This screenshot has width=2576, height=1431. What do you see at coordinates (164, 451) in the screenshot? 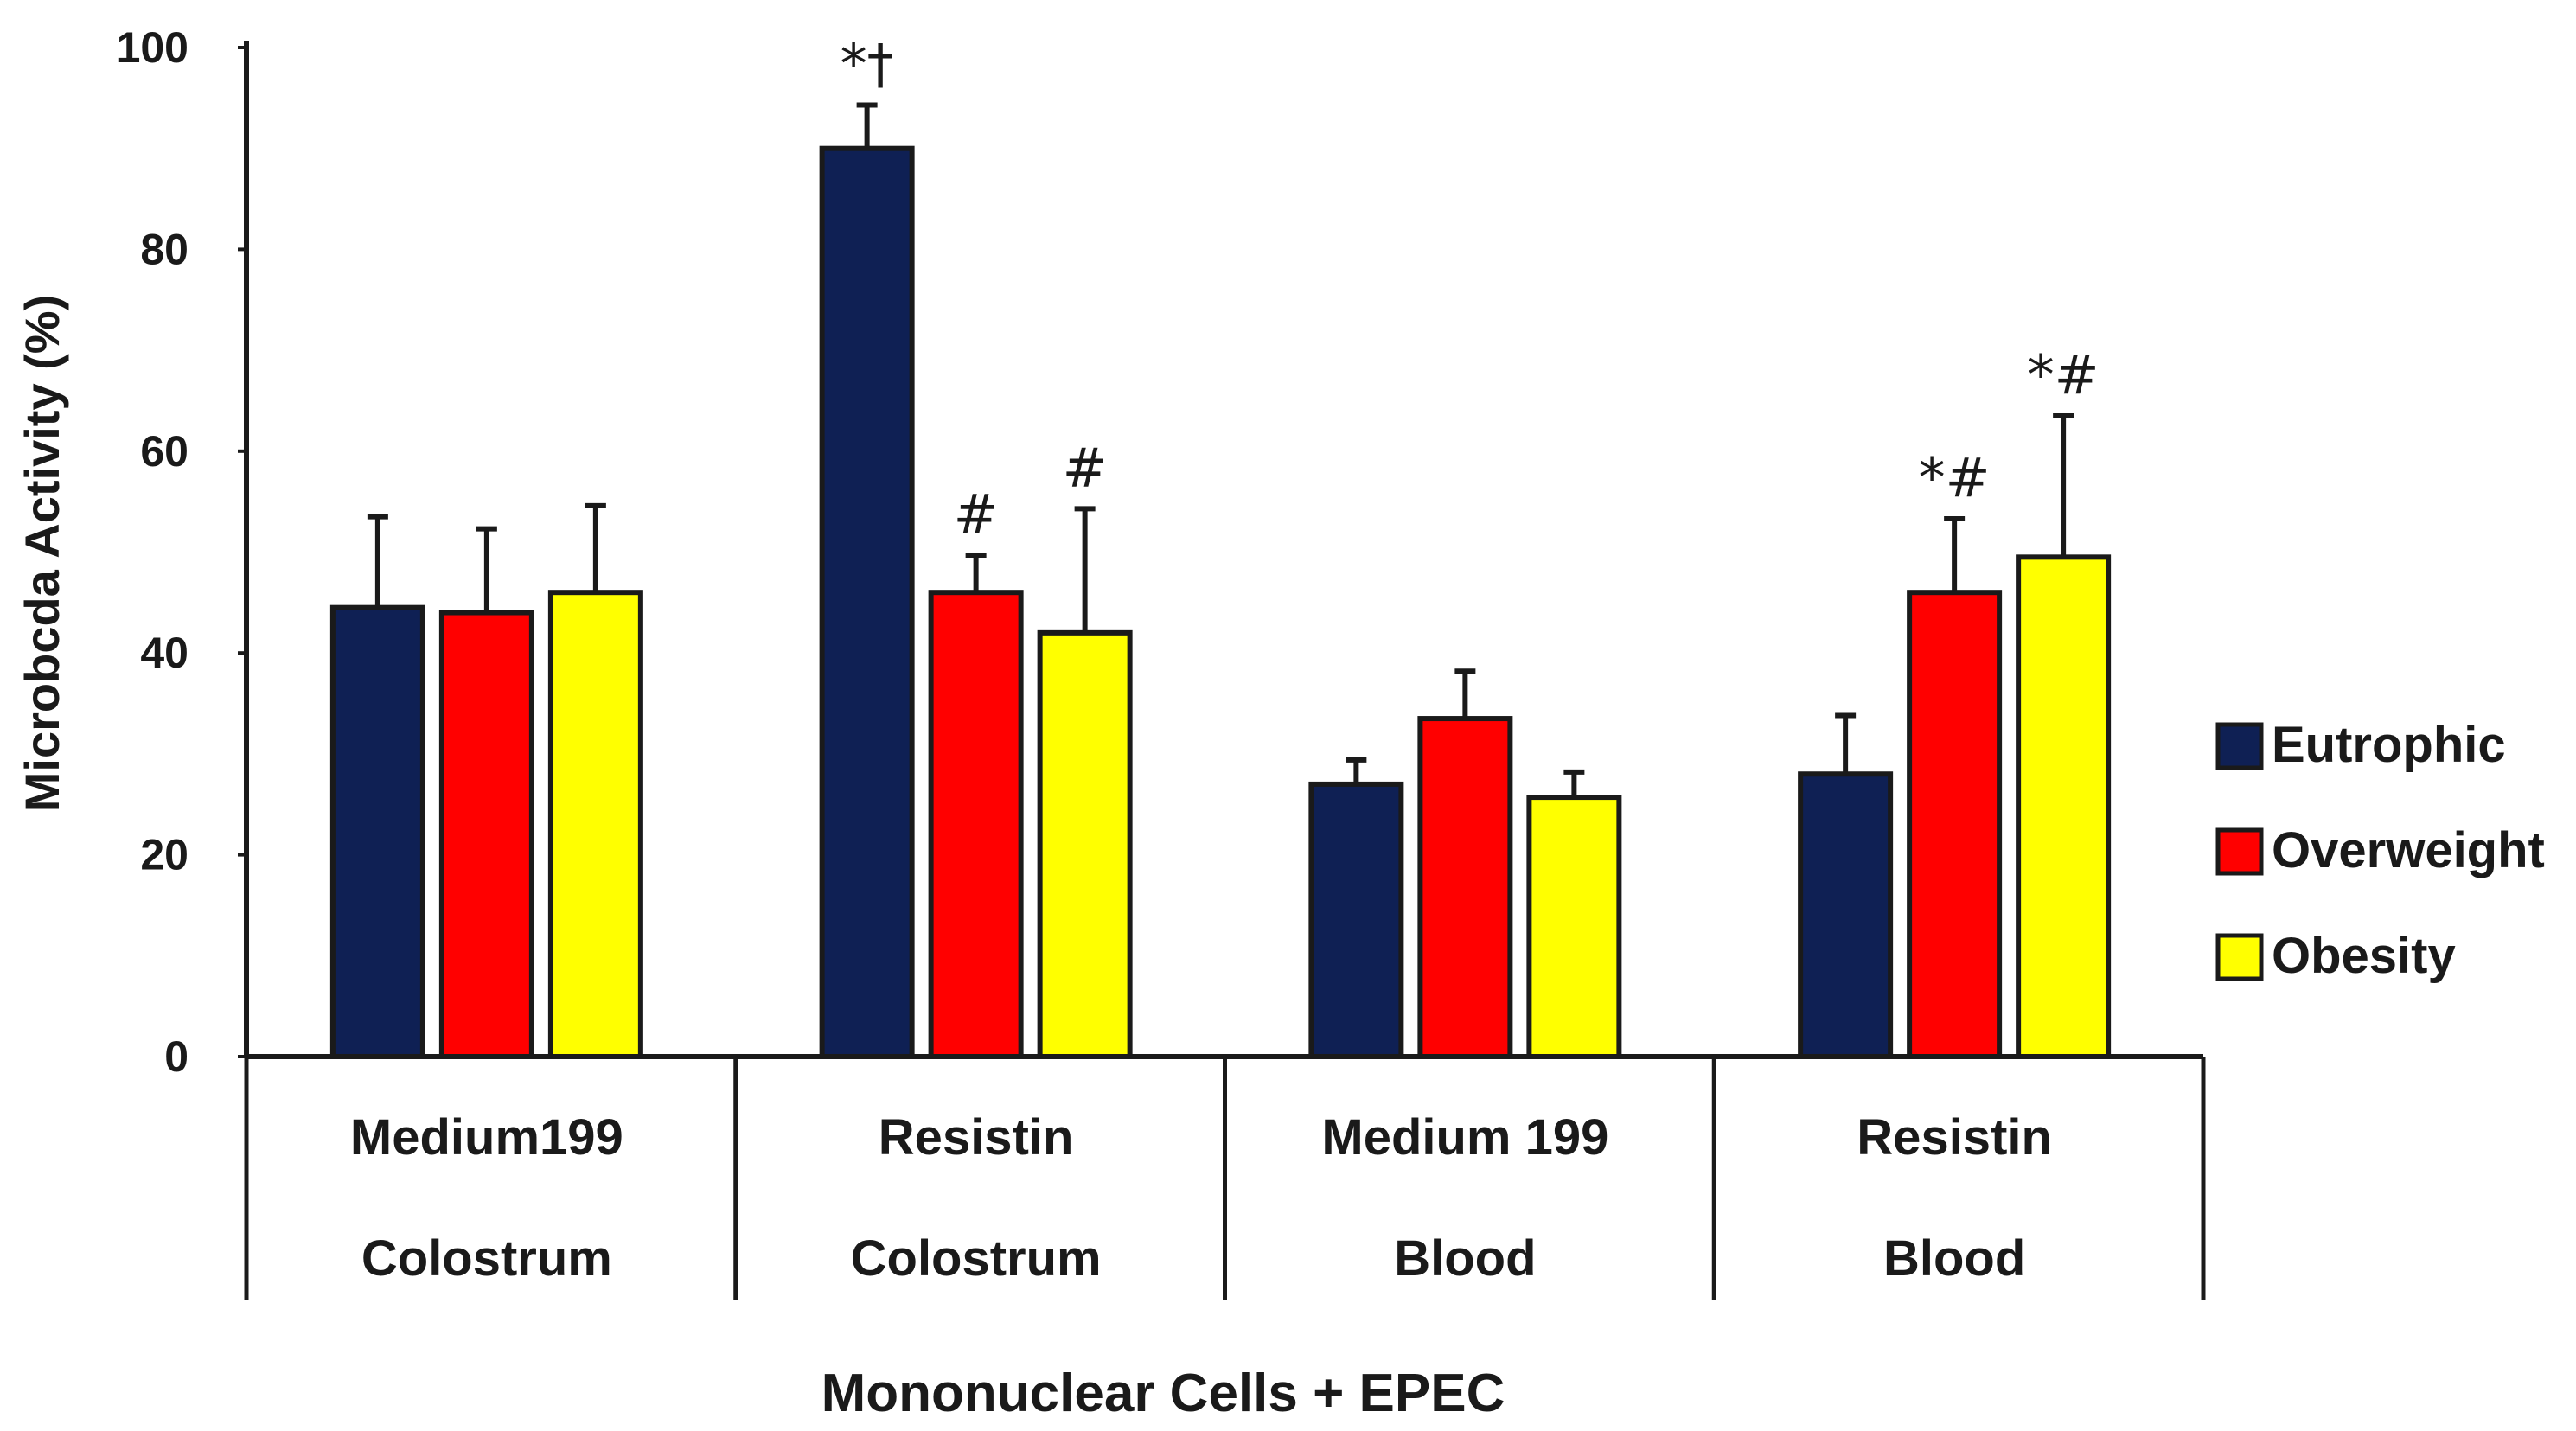
I see `y-tick-label: 60` at bounding box center [164, 451].